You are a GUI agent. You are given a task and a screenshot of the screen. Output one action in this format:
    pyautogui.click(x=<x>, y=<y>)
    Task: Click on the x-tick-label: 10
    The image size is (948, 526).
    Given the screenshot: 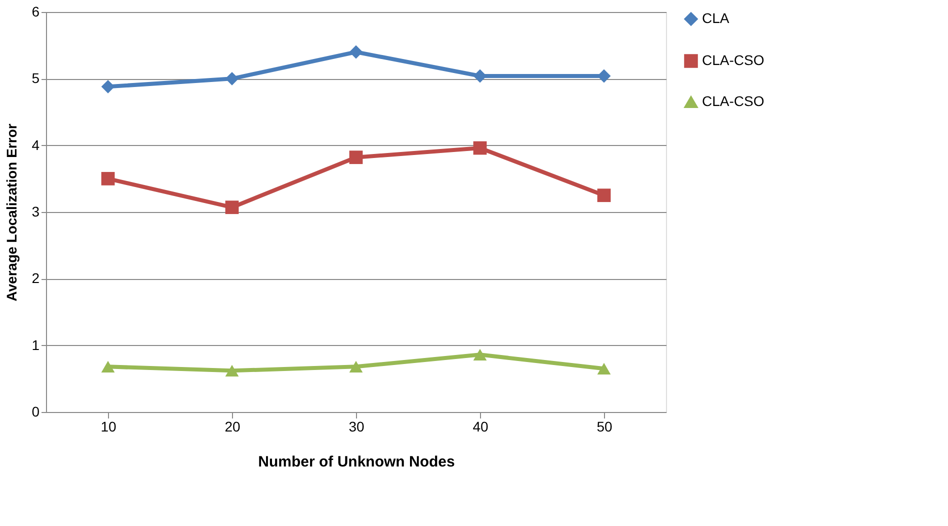 What is the action you would take?
    pyautogui.click(x=108, y=426)
    